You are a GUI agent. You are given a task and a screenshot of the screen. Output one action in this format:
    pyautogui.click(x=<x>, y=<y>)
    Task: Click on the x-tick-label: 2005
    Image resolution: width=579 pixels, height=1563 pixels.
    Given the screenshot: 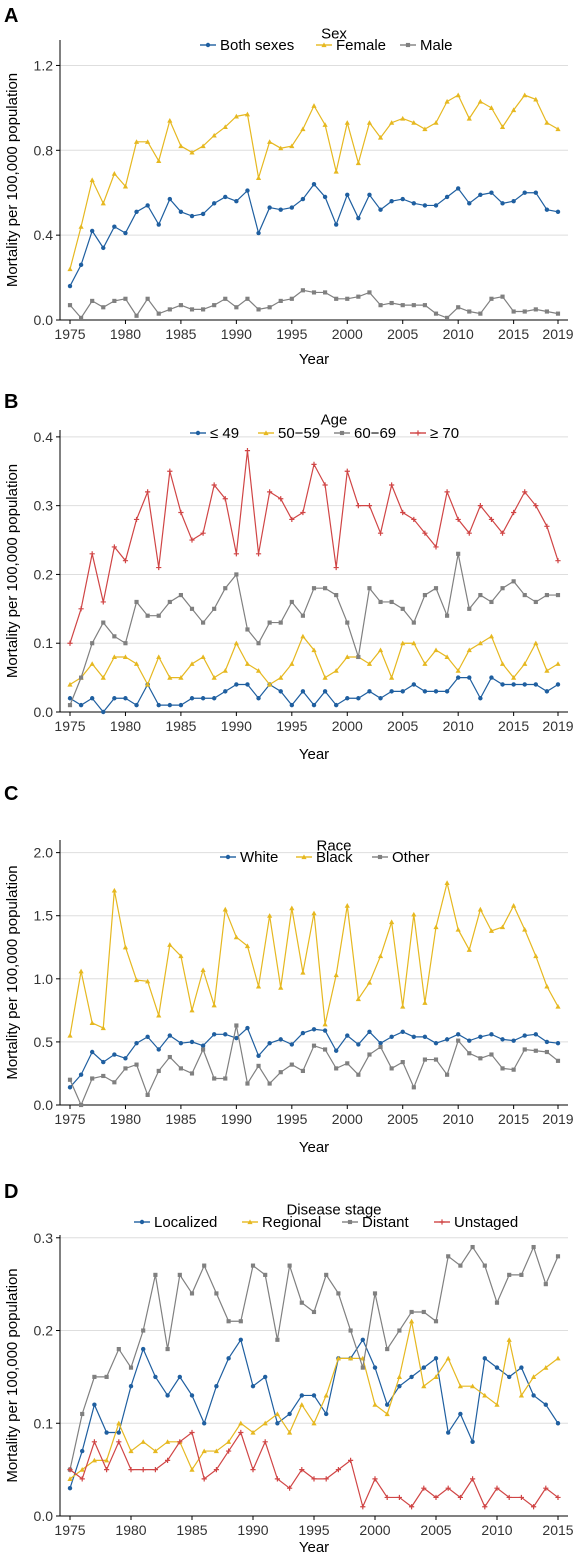 What is the action you would take?
    pyautogui.click(x=402, y=1119)
    